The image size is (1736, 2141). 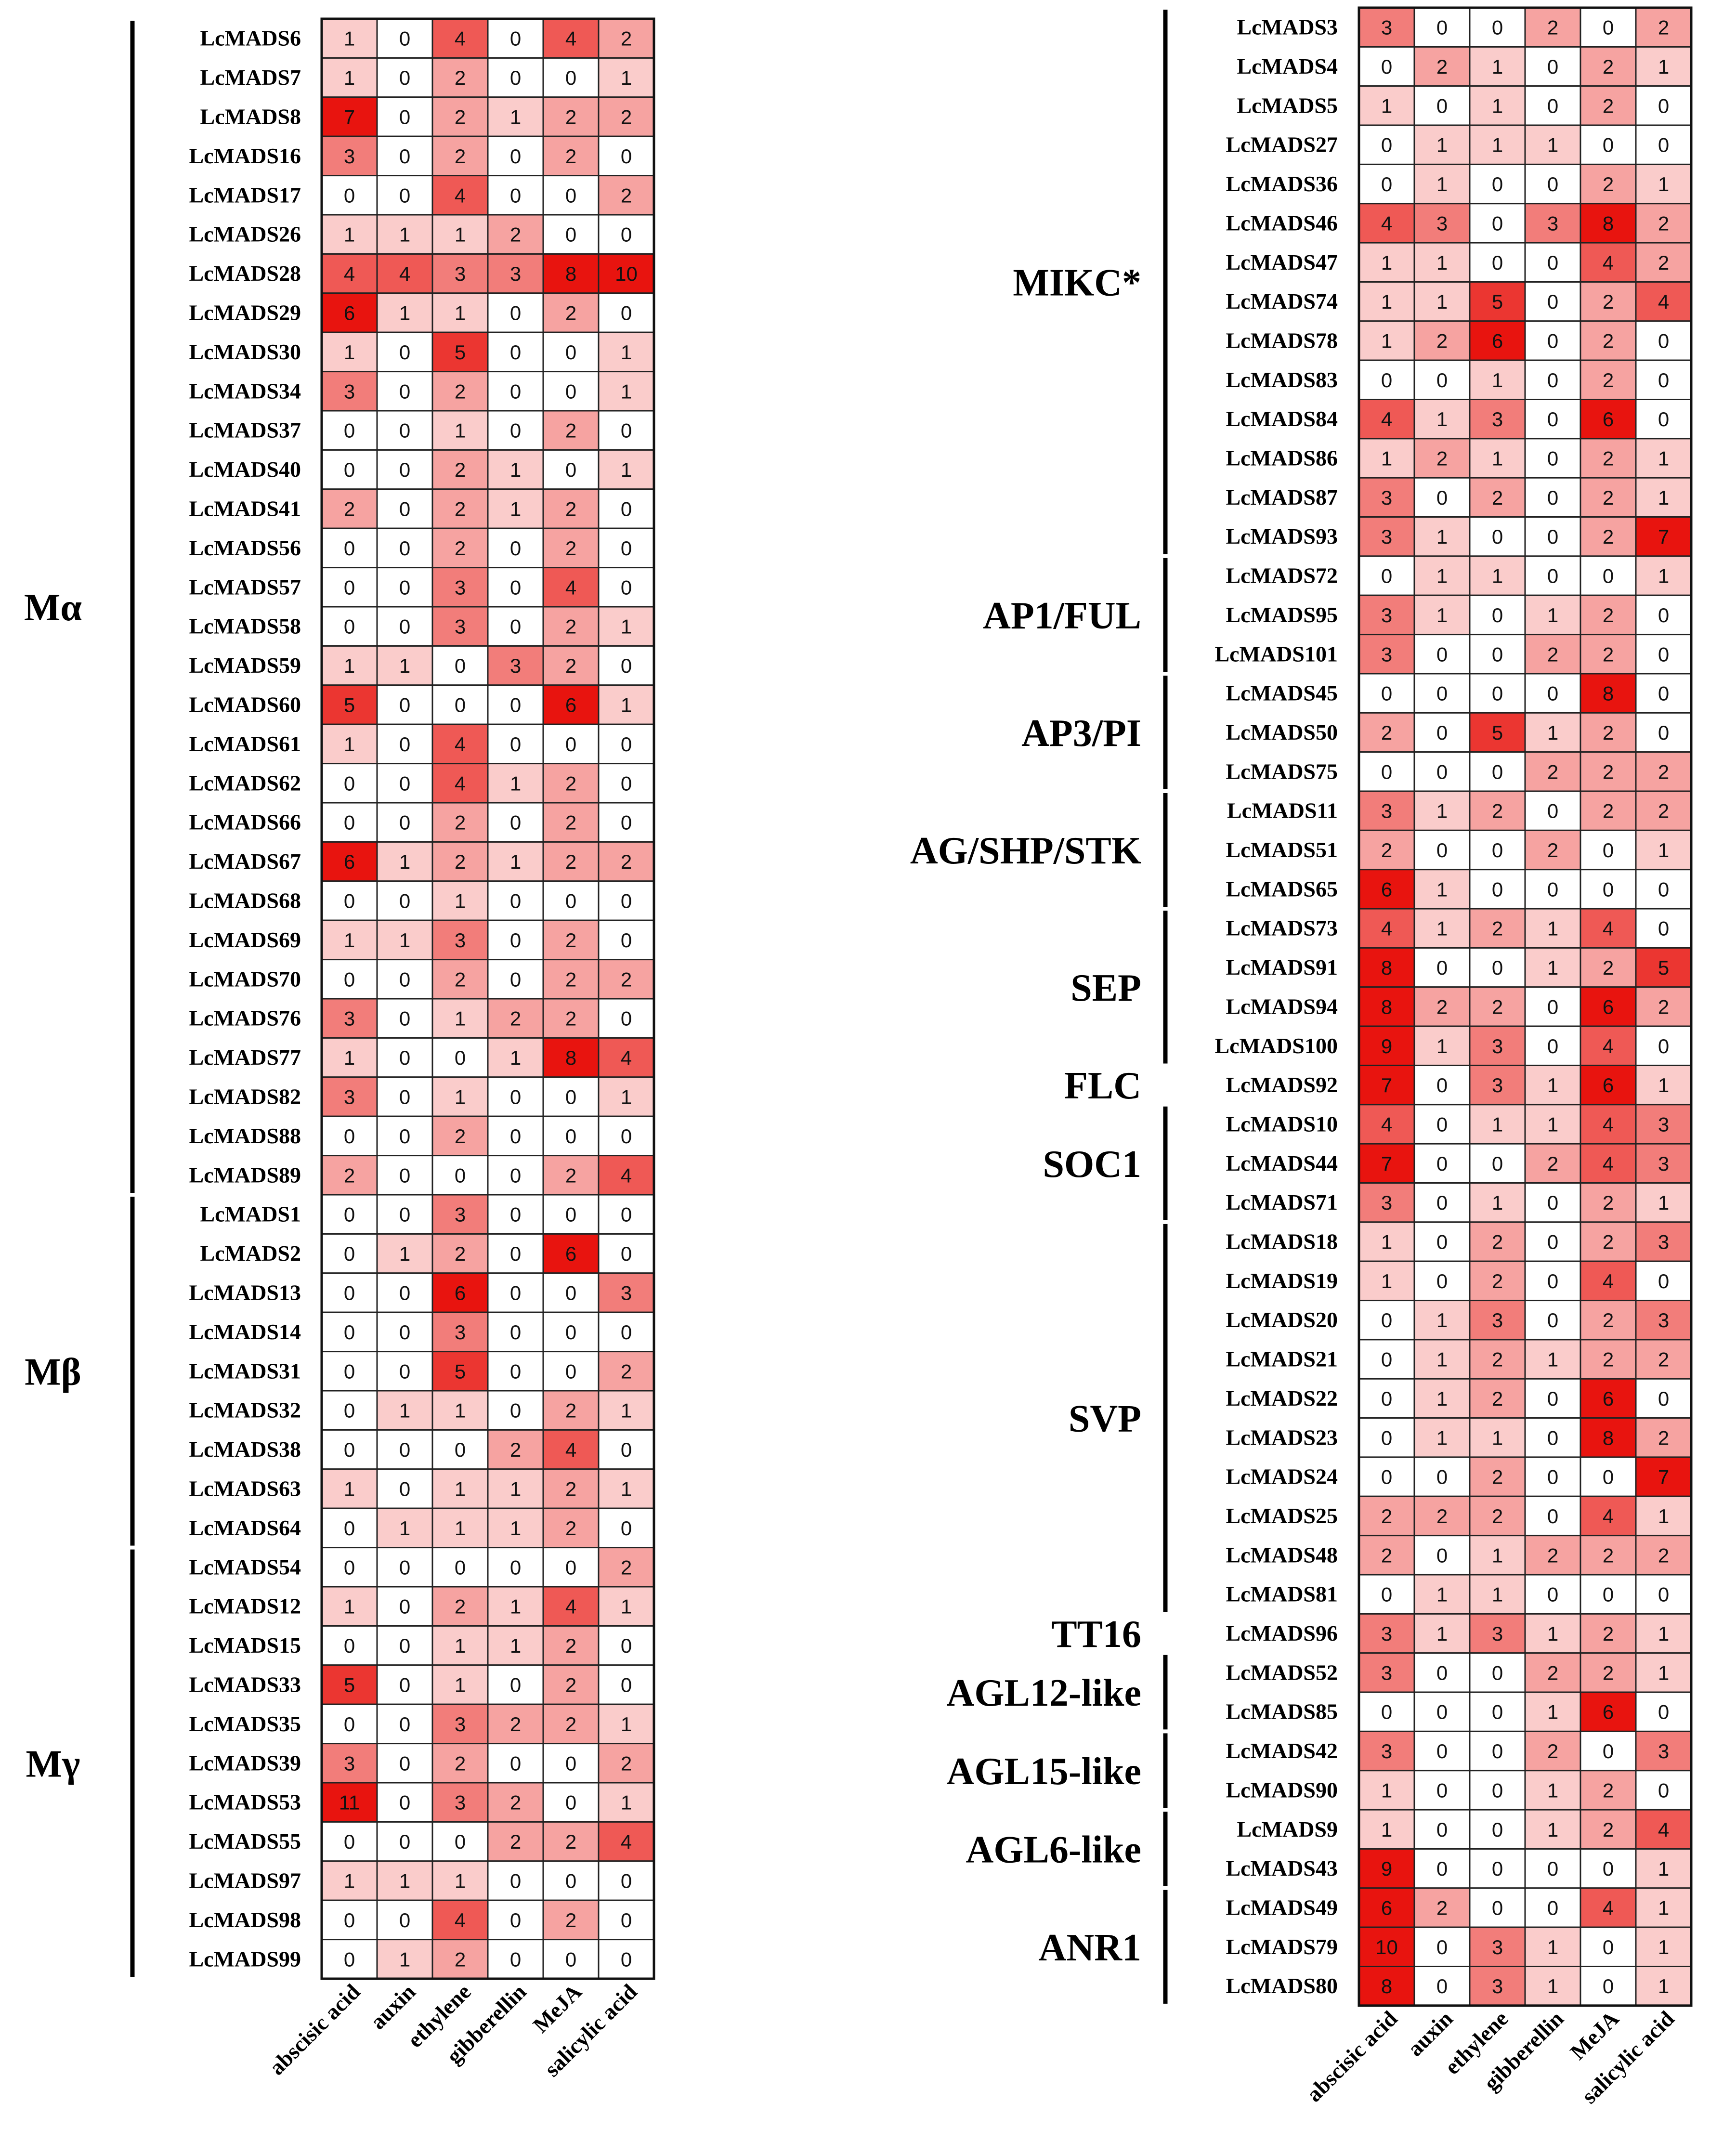 What do you see at coordinates (245, 900) in the screenshot?
I see `row-label: LcMADS68` at bounding box center [245, 900].